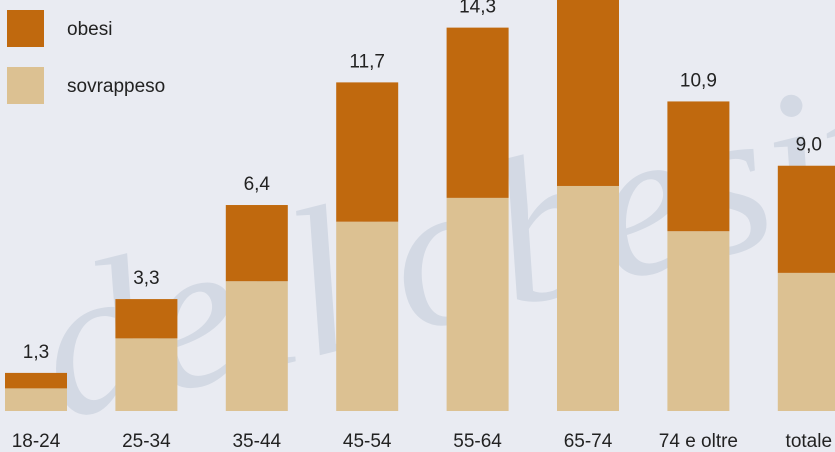  I want to click on x-tick-label: 74 e oltre, so click(698, 441).